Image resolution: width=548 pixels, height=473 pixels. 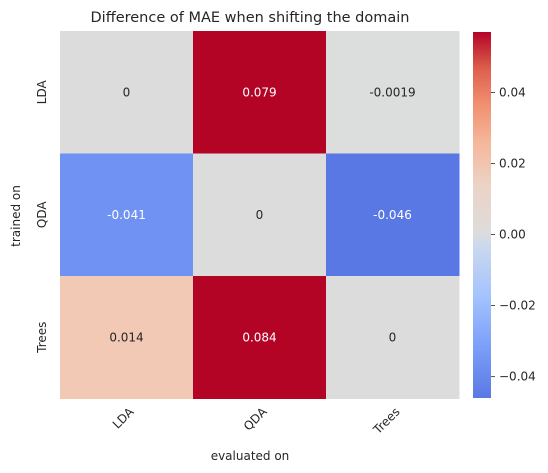 I want to click on heatmap-cell-trees-qda, so click(x=260, y=337).